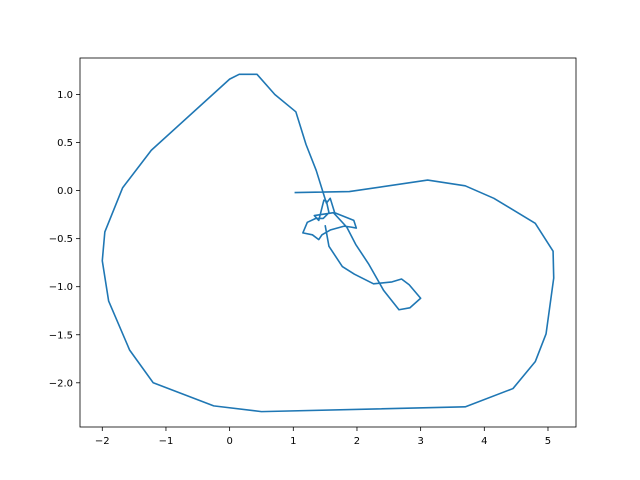 The width and height of the screenshot is (640, 480). What do you see at coordinates (484, 441) in the screenshot?
I see `x-tick-label: 4` at bounding box center [484, 441].